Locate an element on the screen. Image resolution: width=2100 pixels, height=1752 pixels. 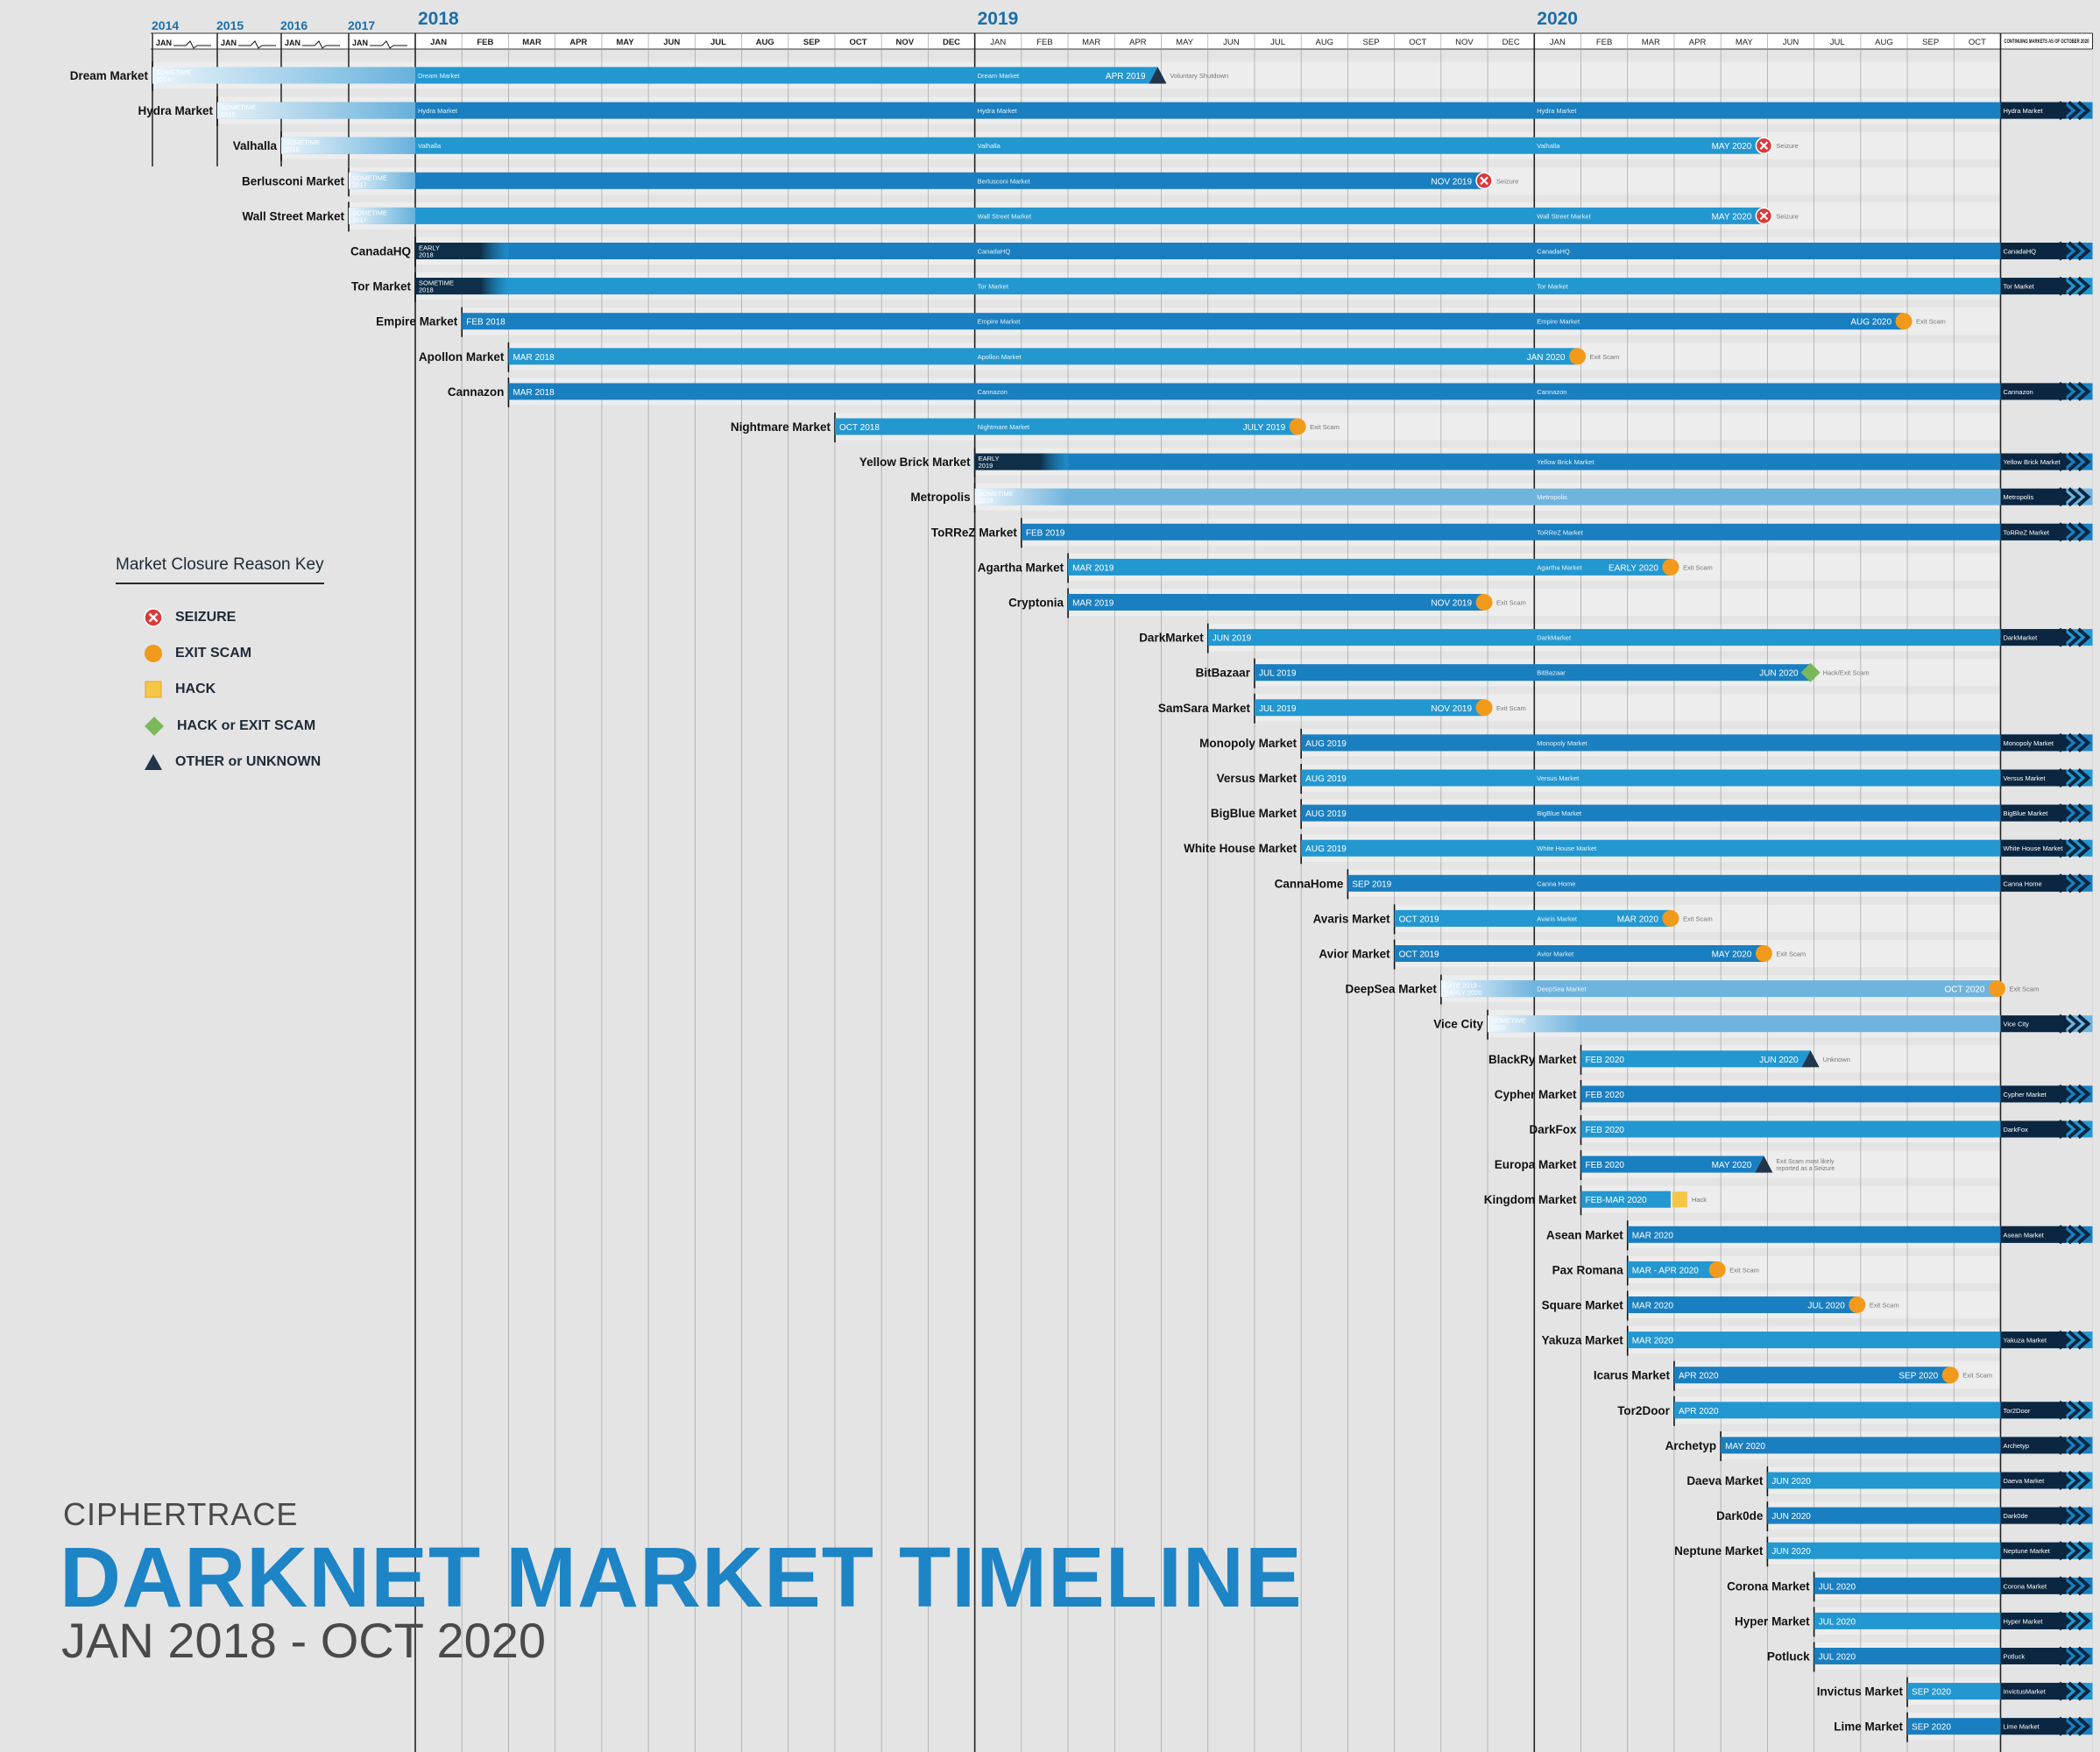
market-name-label: White House Market is located at coordinates (1240, 848).